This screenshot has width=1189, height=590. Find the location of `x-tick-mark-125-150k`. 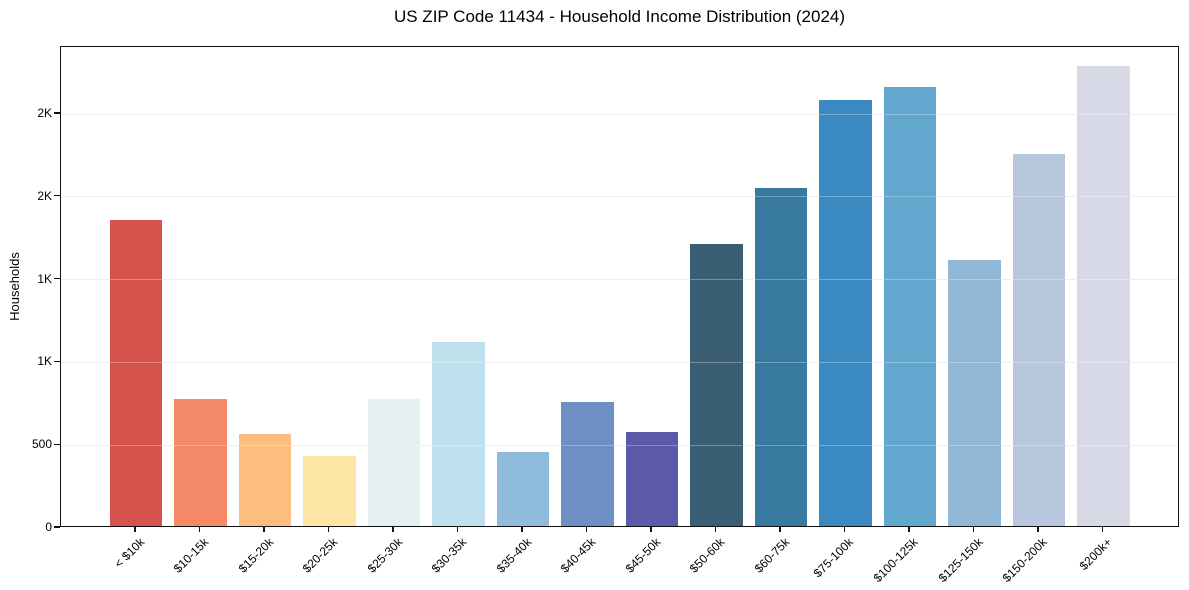

x-tick-mark-125-150k is located at coordinates (973, 529).